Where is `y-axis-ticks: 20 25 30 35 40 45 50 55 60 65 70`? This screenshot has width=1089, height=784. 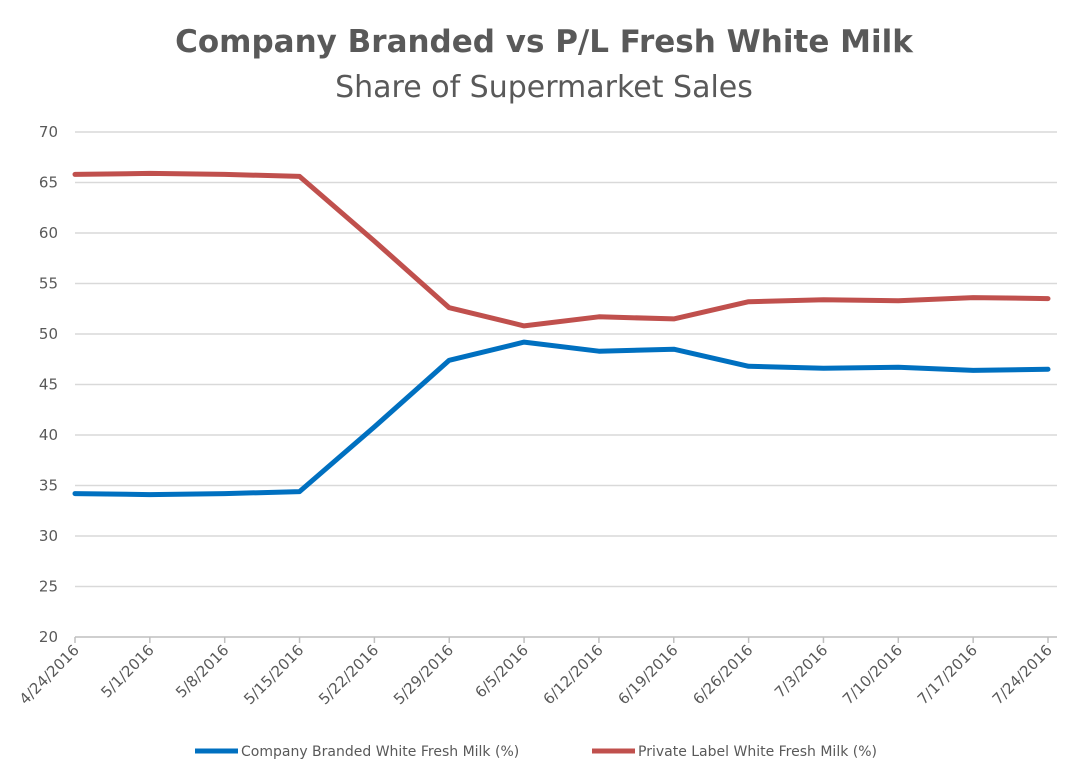 y-axis-ticks: 20 25 30 35 40 45 50 55 60 65 70 is located at coordinates (48, 384).